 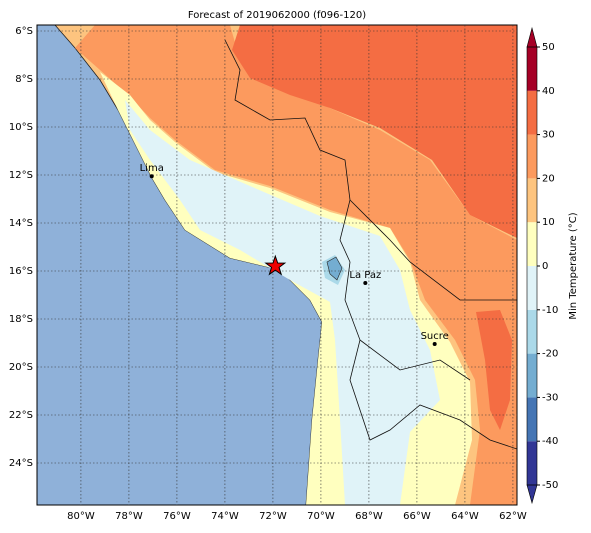 What do you see at coordinates (21, 463) in the screenshot?
I see `y-tick-label: 24°S` at bounding box center [21, 463].